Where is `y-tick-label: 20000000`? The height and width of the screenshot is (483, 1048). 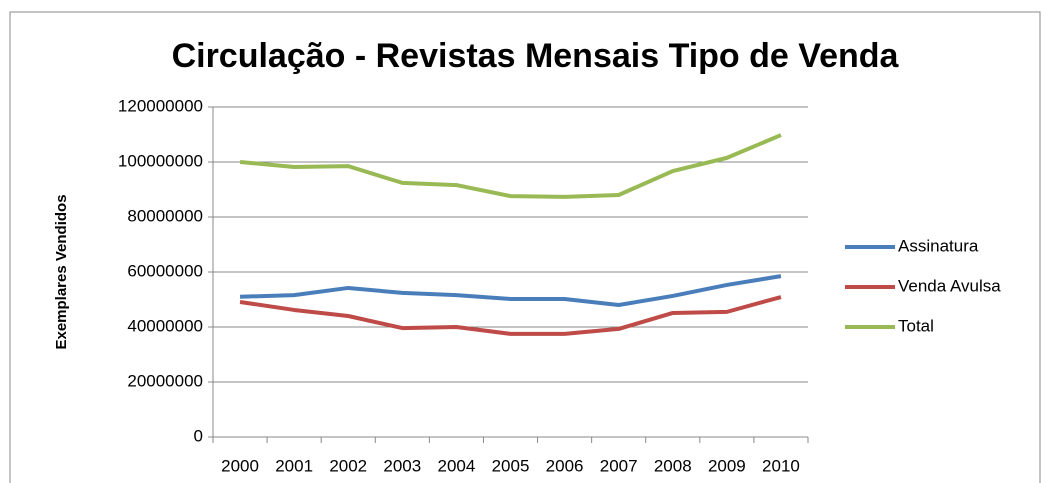
y-tick-label: 20000000 is located at coordinates (165, 380).